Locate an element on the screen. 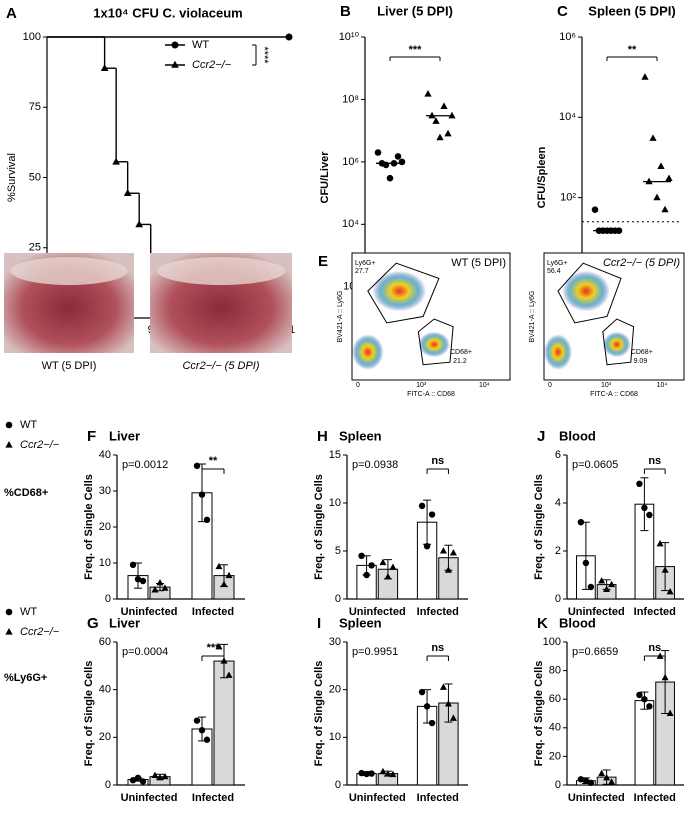 The width and height of the screenshot is (692, 831). gate-value: 27.7 is located at coordinates (362, 271).